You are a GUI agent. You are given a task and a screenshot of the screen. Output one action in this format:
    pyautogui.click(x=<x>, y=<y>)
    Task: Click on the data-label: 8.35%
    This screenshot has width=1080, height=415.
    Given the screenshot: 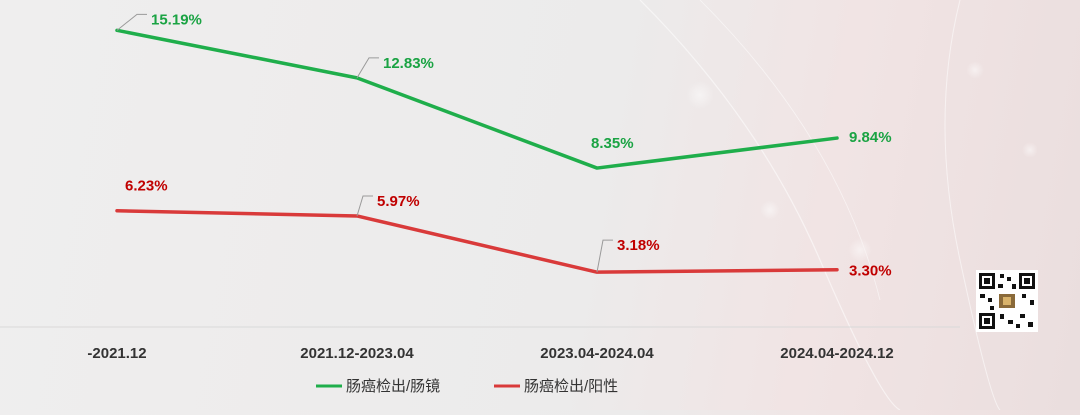 What is the action you would take?
    pyautogui.click(x=612, y=143)
    